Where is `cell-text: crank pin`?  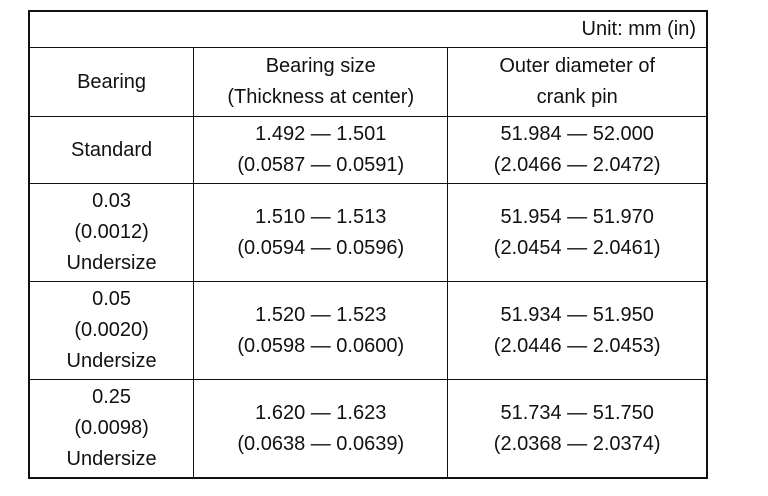
cell-text: crank pin is located at coordinates (577, 97).